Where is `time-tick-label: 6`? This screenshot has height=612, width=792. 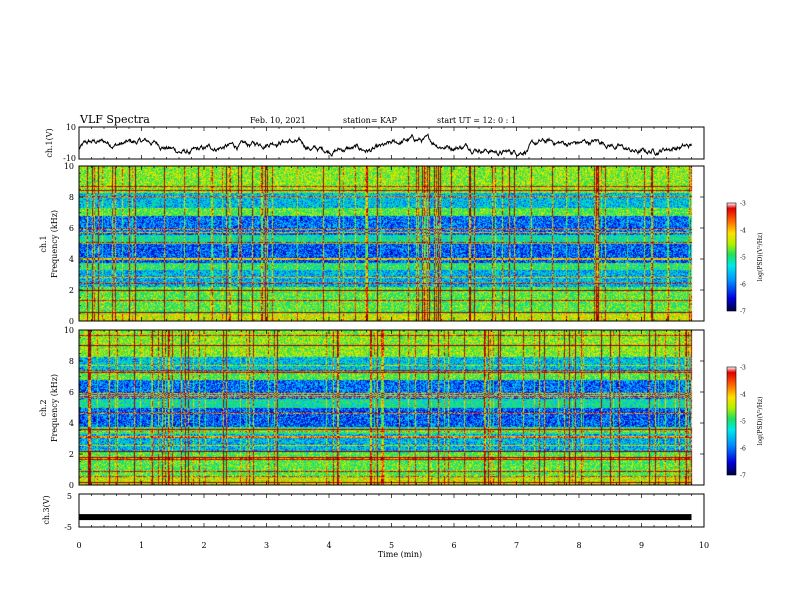
time-tick-label: 6 is located at coordinates (453, 545).